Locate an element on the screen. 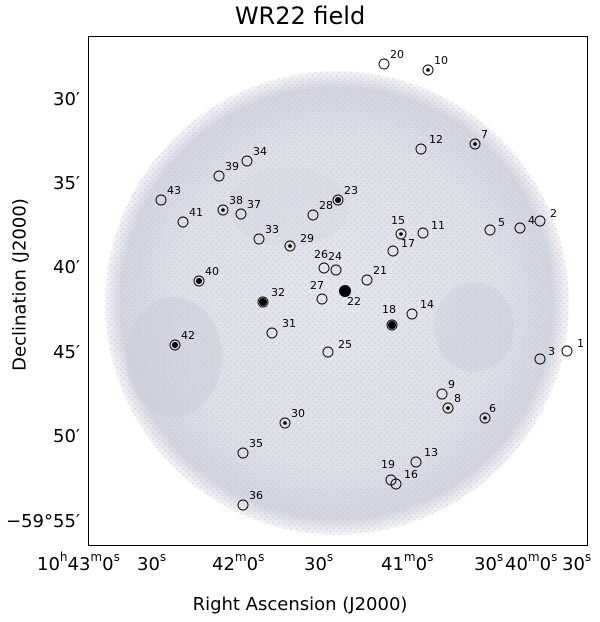 The image size is (600, 622). source-label: 22 is located at coordinates (354, 301).